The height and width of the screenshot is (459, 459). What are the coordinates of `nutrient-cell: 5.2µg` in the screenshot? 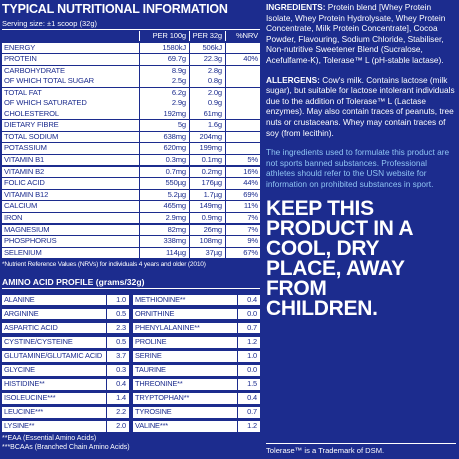 It's located at (165, 195).